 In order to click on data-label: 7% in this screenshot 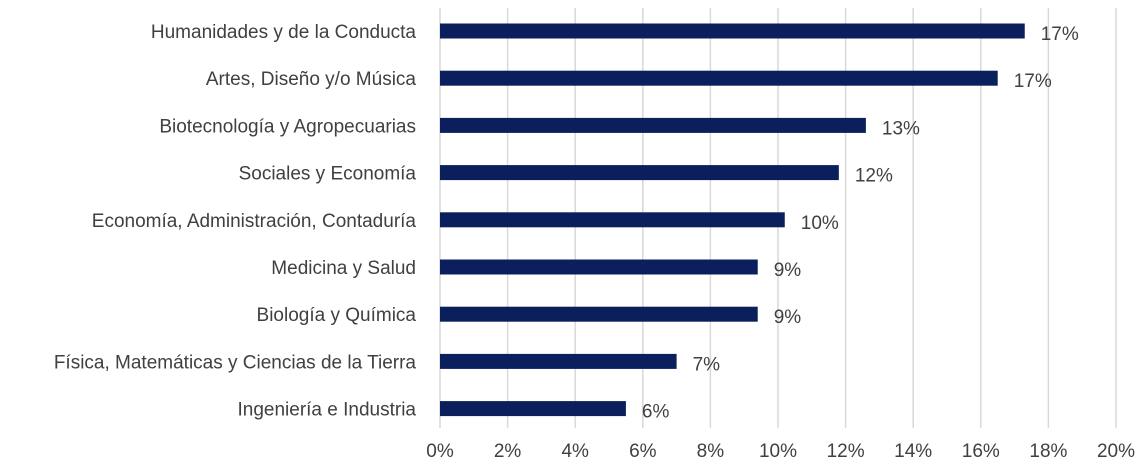, I will do `click(707, 364)`.